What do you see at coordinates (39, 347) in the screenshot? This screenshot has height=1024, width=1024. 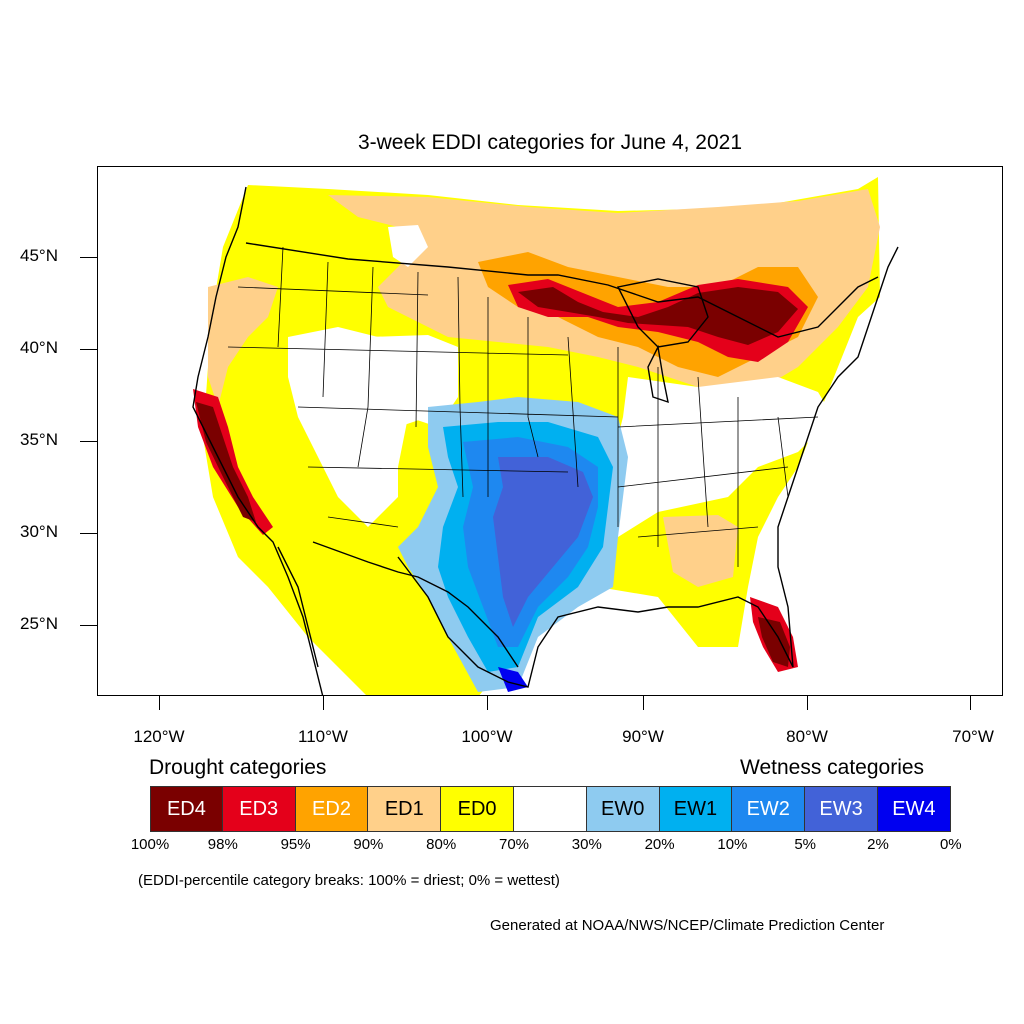 I see `lat-label-40: 40°N` at bounding box center [39, 347].